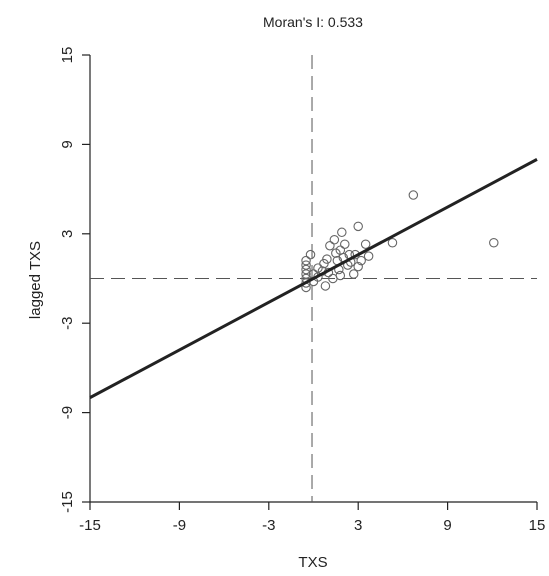 The width and height of the screenshot is (549, 576). I want to click on x-tick-label: -3, so click(268, 525).